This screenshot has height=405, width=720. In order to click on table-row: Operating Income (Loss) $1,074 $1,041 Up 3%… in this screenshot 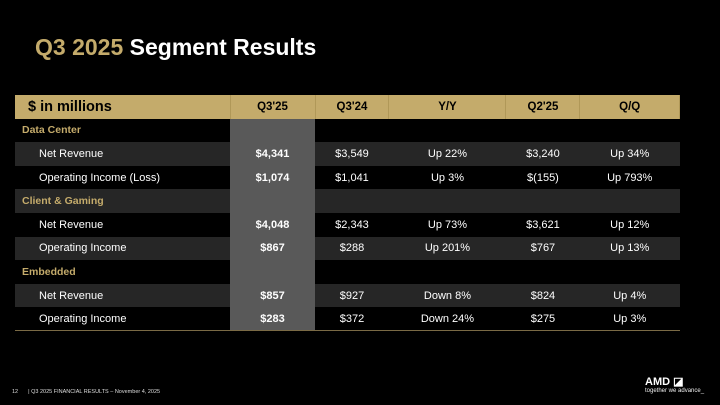, I will do `click(347, 177)`.